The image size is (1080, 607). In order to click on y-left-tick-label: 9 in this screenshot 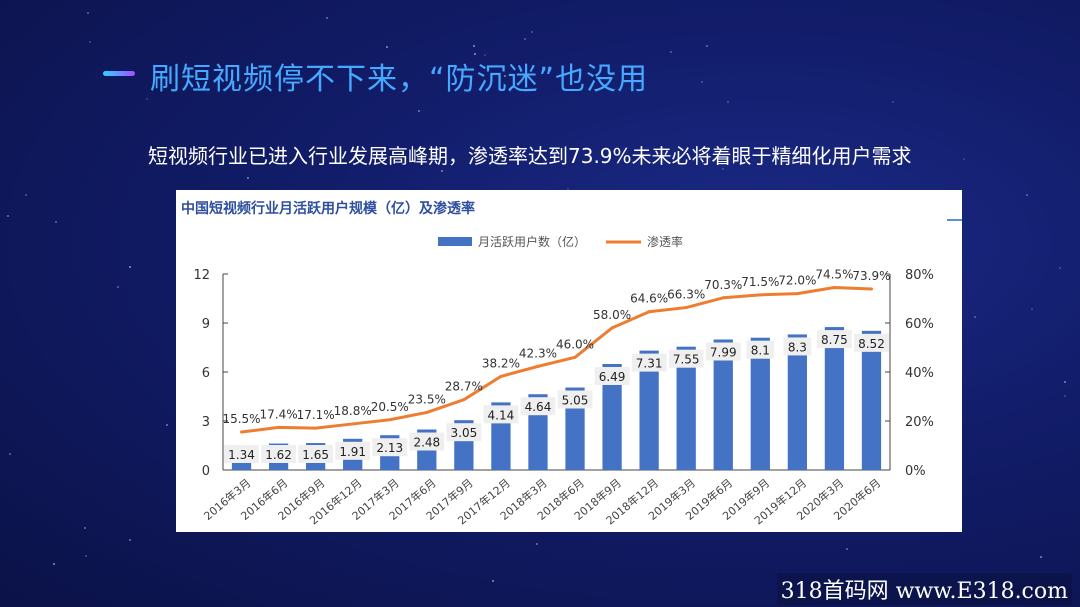, I will do `click(206, 324)`.